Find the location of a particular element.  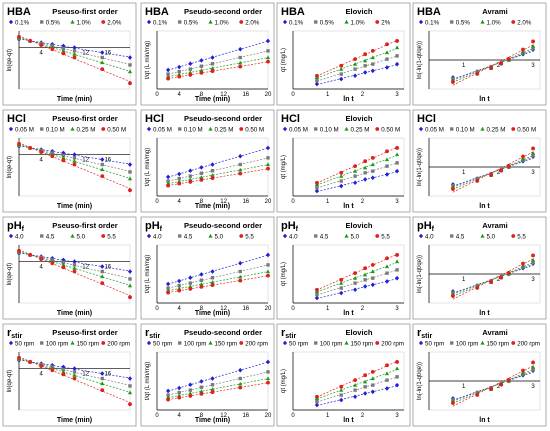

x-tick-label: 2 is located at coordinates (499, 173).